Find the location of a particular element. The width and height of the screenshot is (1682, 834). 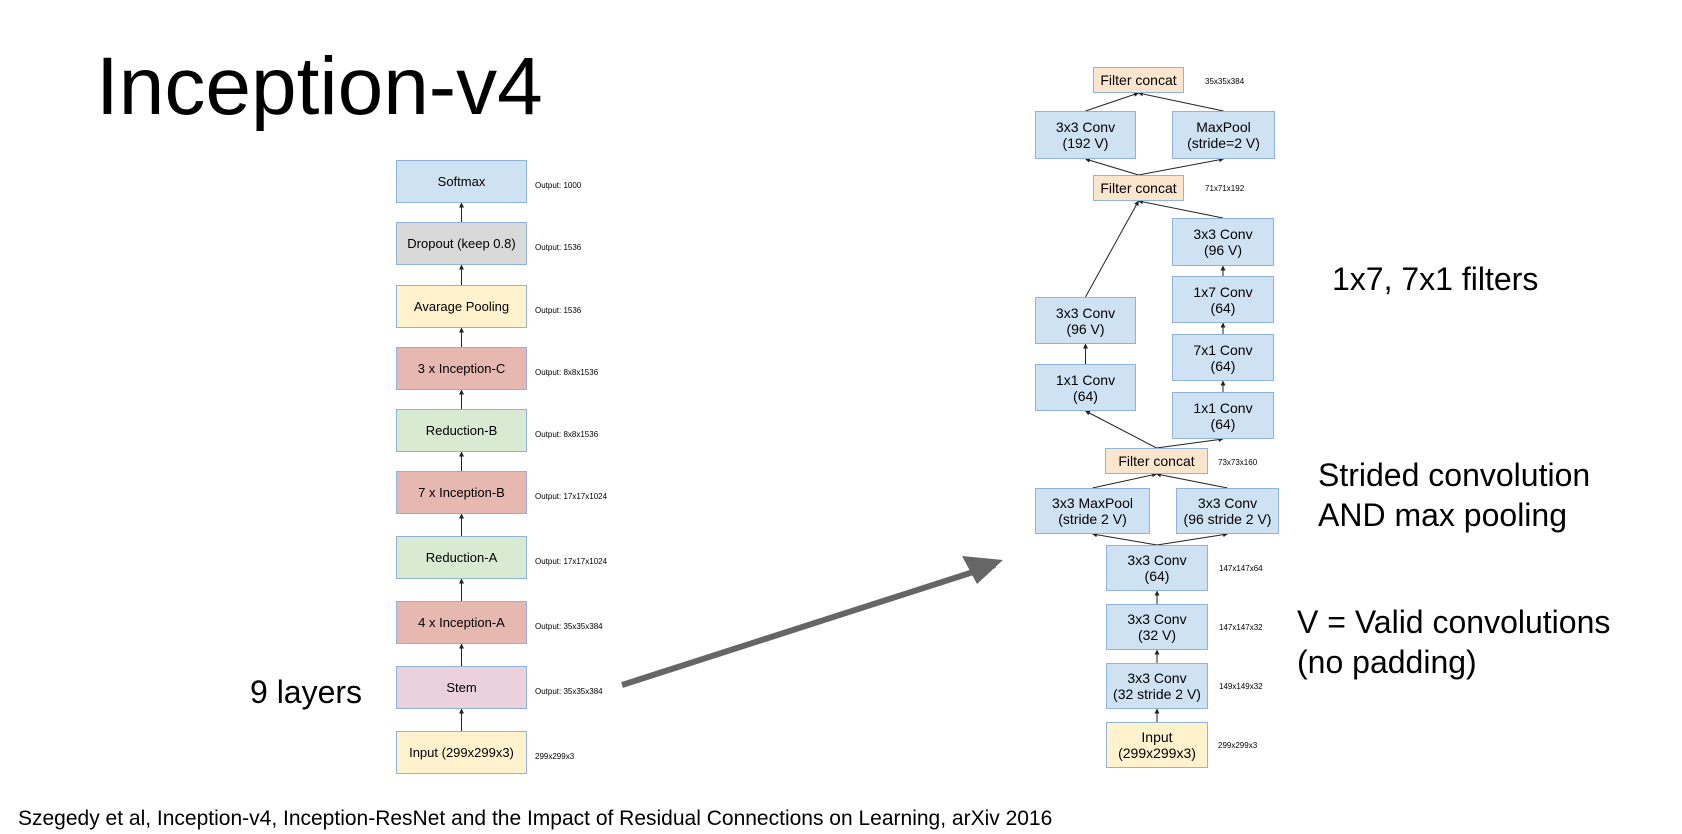

layer-reduction-a: Reduction-A is located at coordinates (461, 557).